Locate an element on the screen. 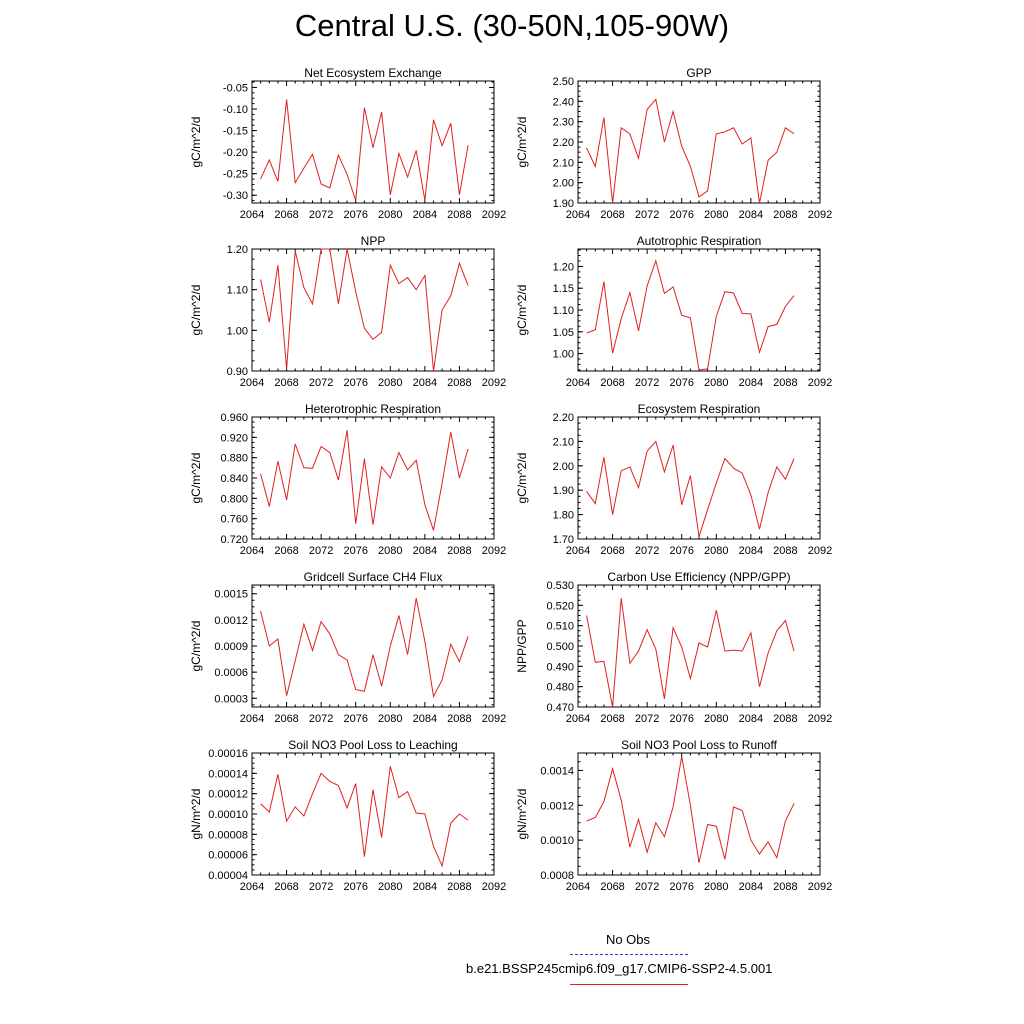 This screenshot has height=1024, width=1024. y-tick-label: 1.90 is located at coordinates (563, 204).